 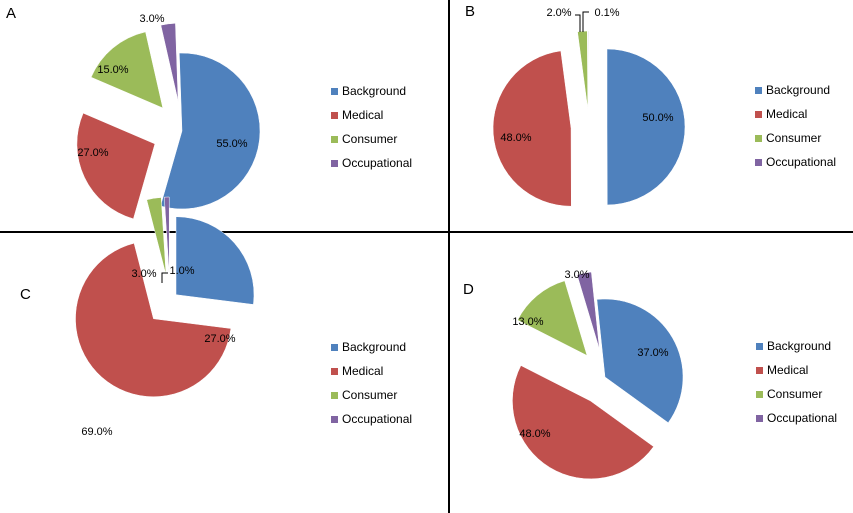 What do you see at coordinates (219, 339) in the screenshot?
I see `data-label-background: 27.0%` at bounding box center [219, 339].